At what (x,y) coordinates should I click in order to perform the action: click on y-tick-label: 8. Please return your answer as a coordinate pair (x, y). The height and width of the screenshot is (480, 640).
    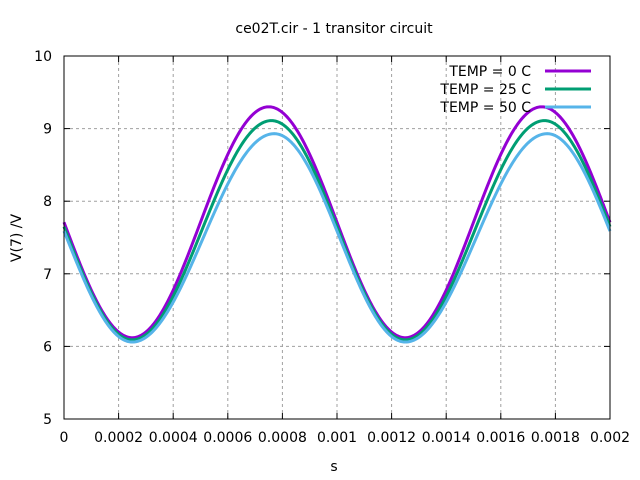
    Looking at the image, I should click on (47, 202).